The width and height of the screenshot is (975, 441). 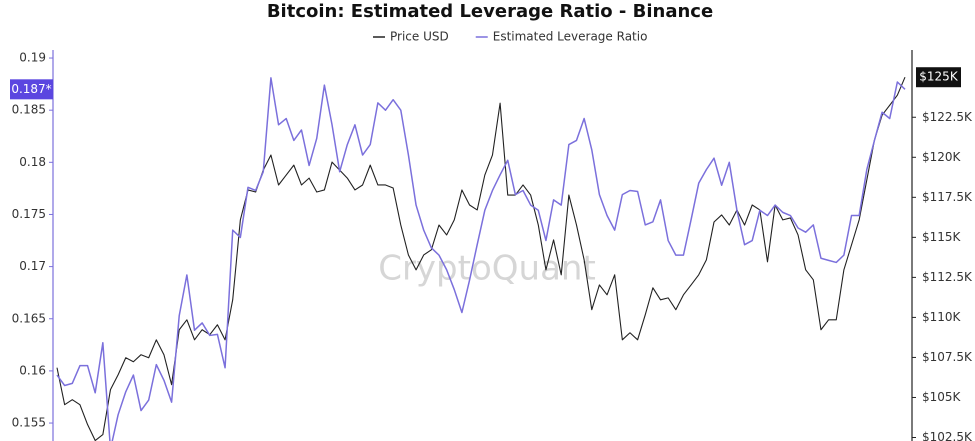 I want to click on marker-label: 0.187*, so click(x=31, y=89).